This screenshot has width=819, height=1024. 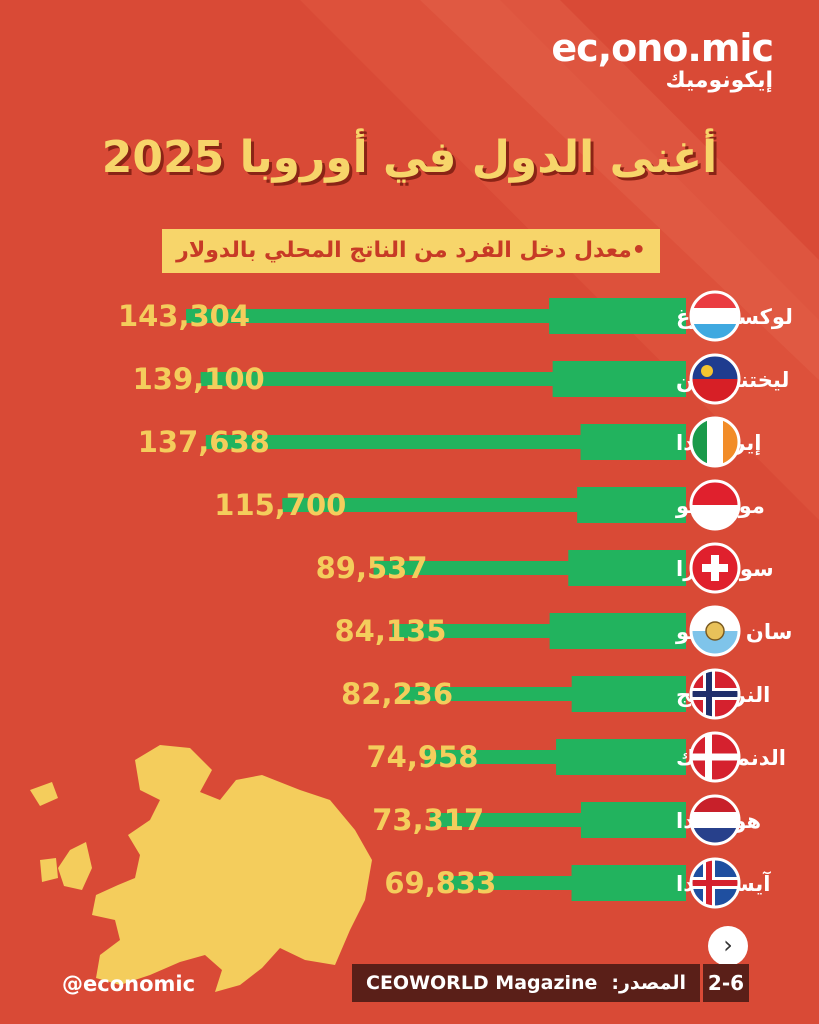 I want to click on chevron-right-icon: ›, so click(x=728, y=945).